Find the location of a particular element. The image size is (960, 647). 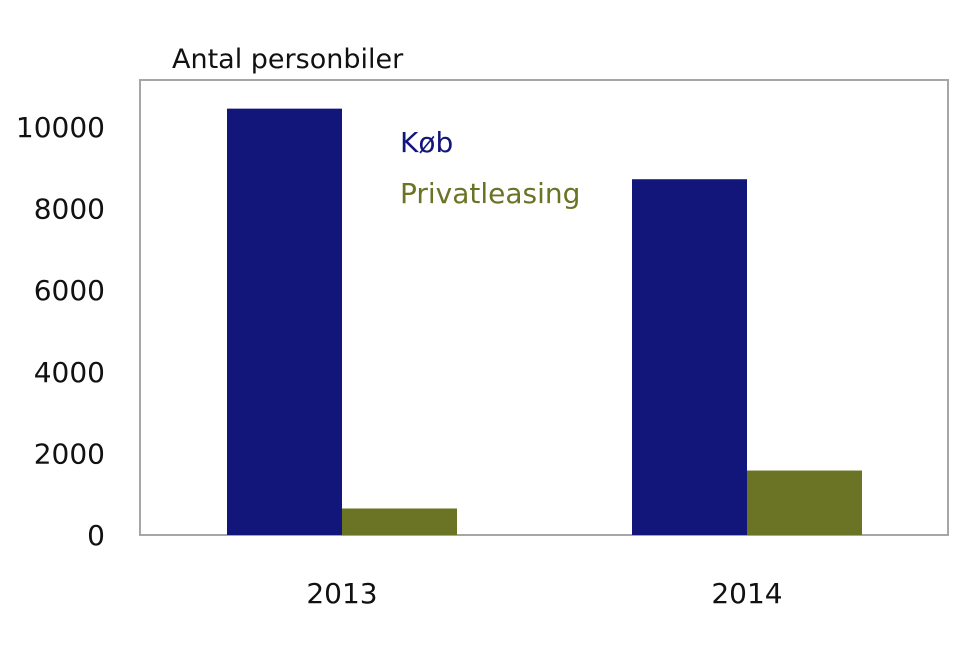

y-tick-label: 2000 is located at coordinates (69, 453).